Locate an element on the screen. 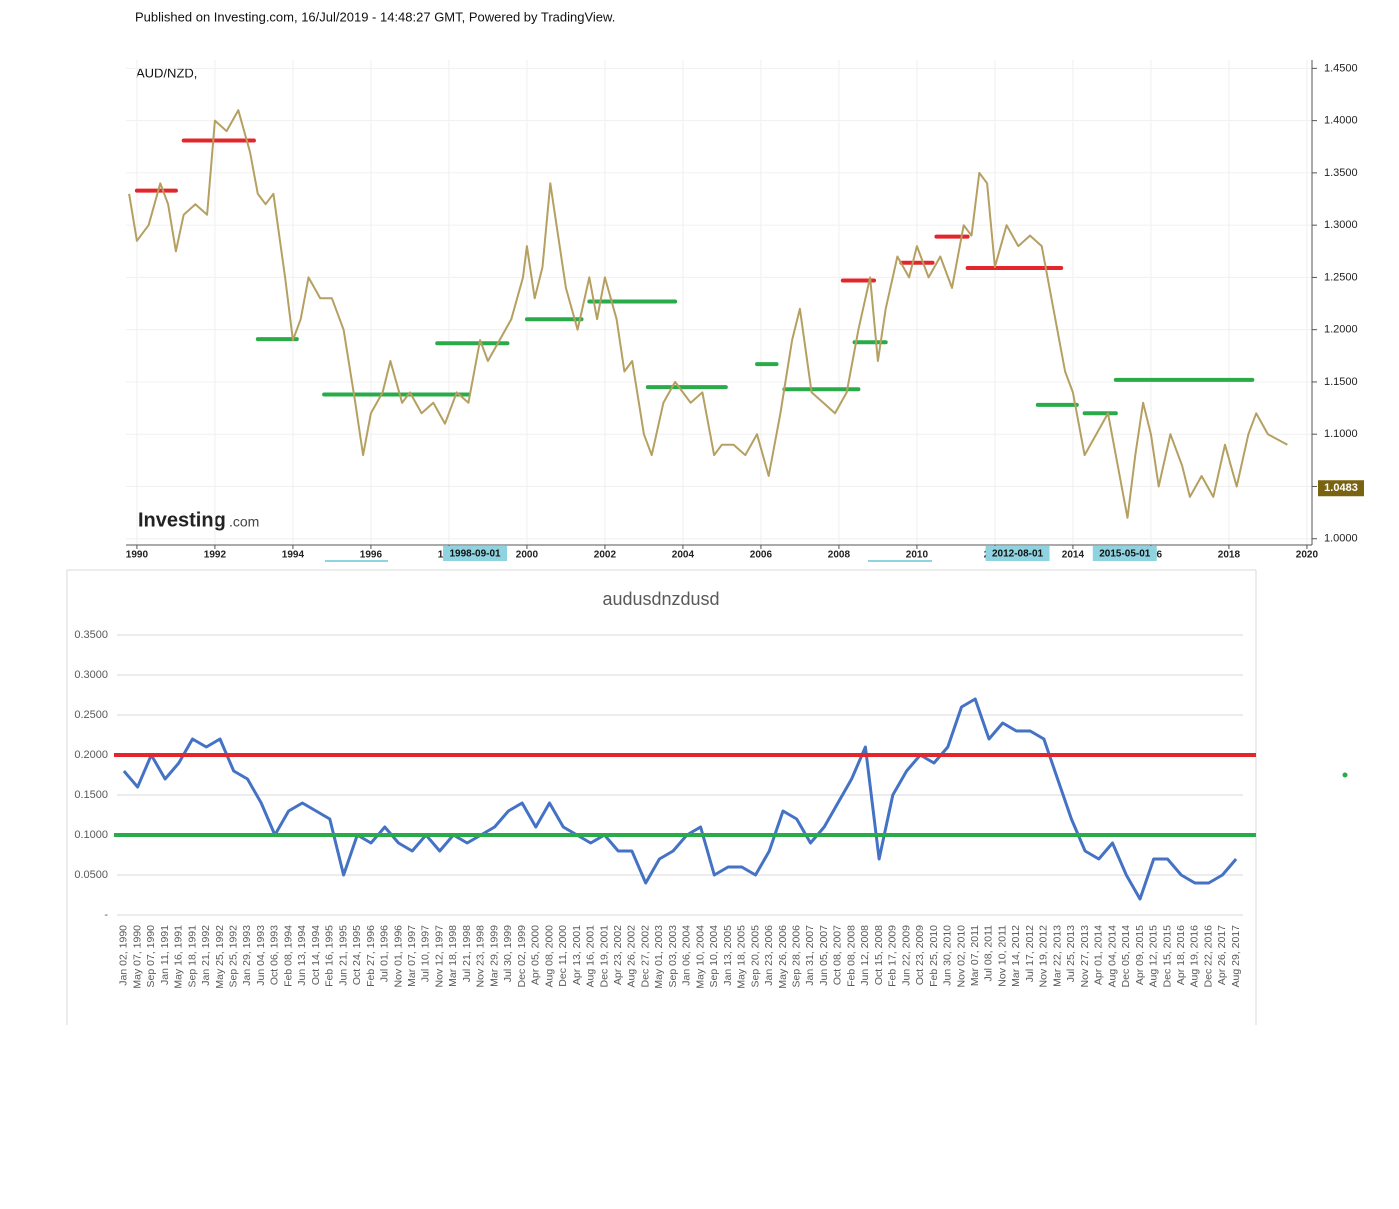 The image size is (1399, 1209). x-tick-label: Oct 15, 2008 is located at coordinates (879, 955).